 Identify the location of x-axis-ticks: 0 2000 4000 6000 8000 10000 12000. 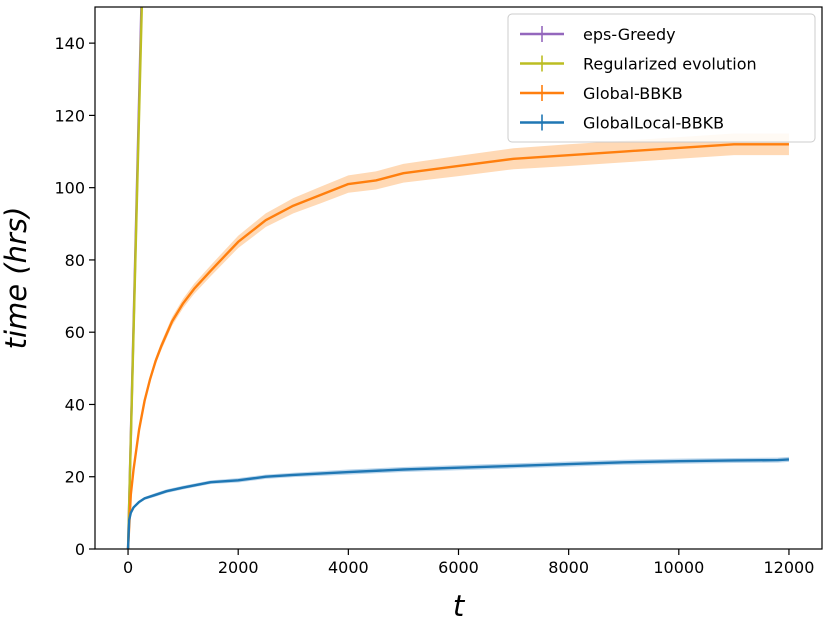
(468, 563).